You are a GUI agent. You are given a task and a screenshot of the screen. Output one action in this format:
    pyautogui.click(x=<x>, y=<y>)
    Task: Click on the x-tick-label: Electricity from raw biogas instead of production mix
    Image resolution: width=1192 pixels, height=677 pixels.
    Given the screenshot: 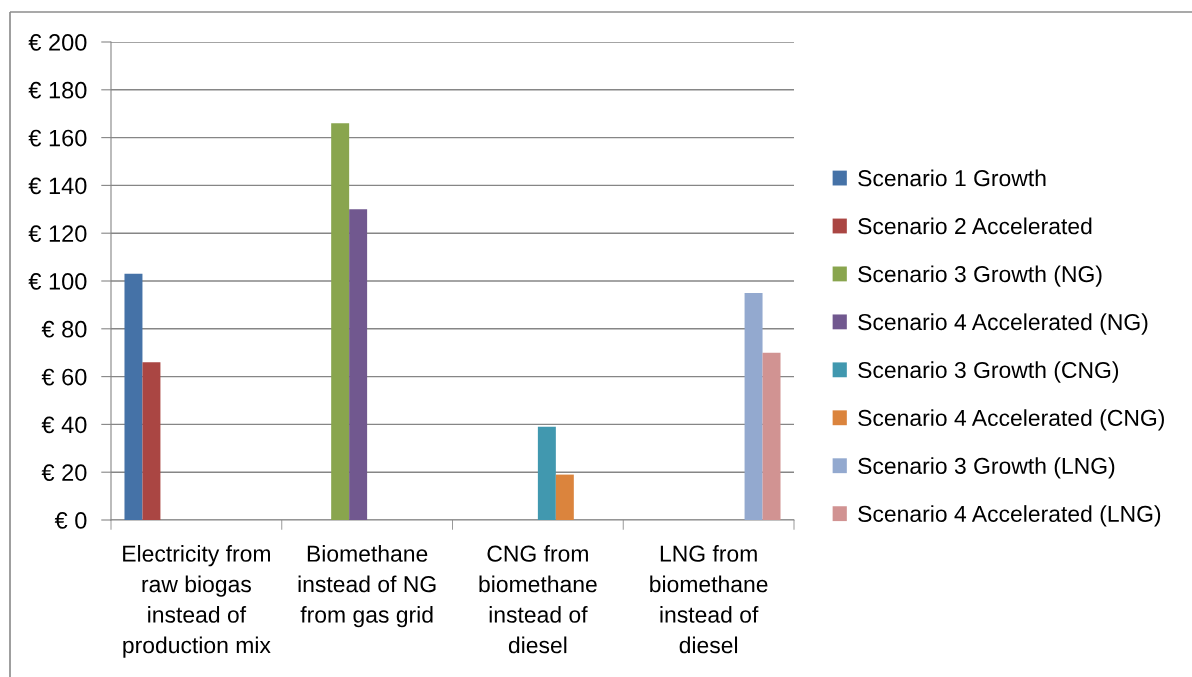 What is the action you would take?
    pyautogui.click(x=197, y=601)
    